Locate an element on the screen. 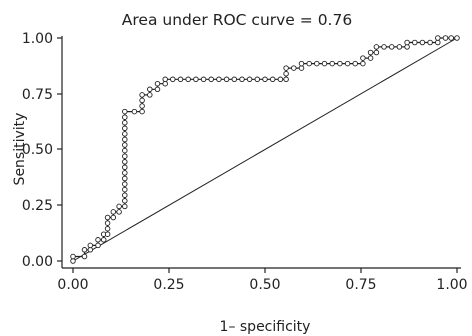 This screenshot has width=472, height=336. x-axis-label: 1– specificity is located at coordinates (265, 327).